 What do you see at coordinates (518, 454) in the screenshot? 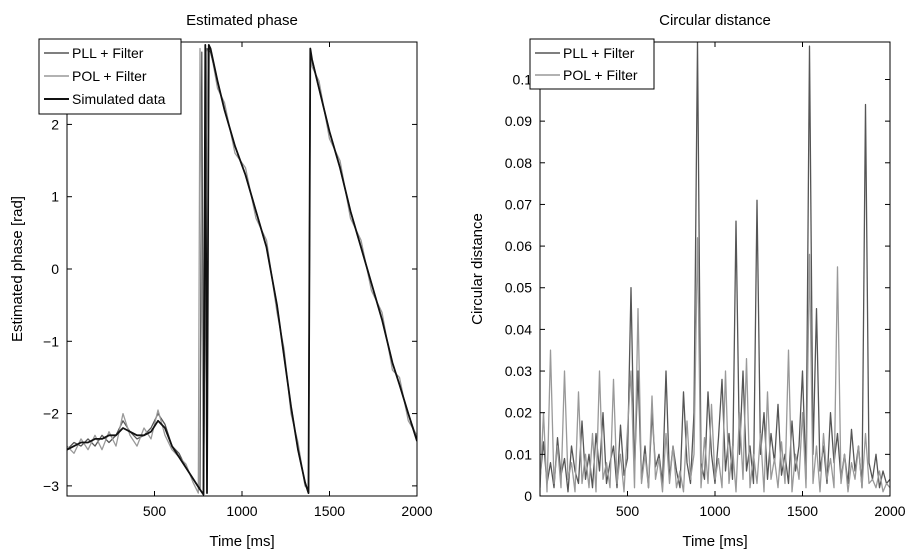
I see `distance-chart-ytick-label: 0.01` at bounding box center [518, 454].